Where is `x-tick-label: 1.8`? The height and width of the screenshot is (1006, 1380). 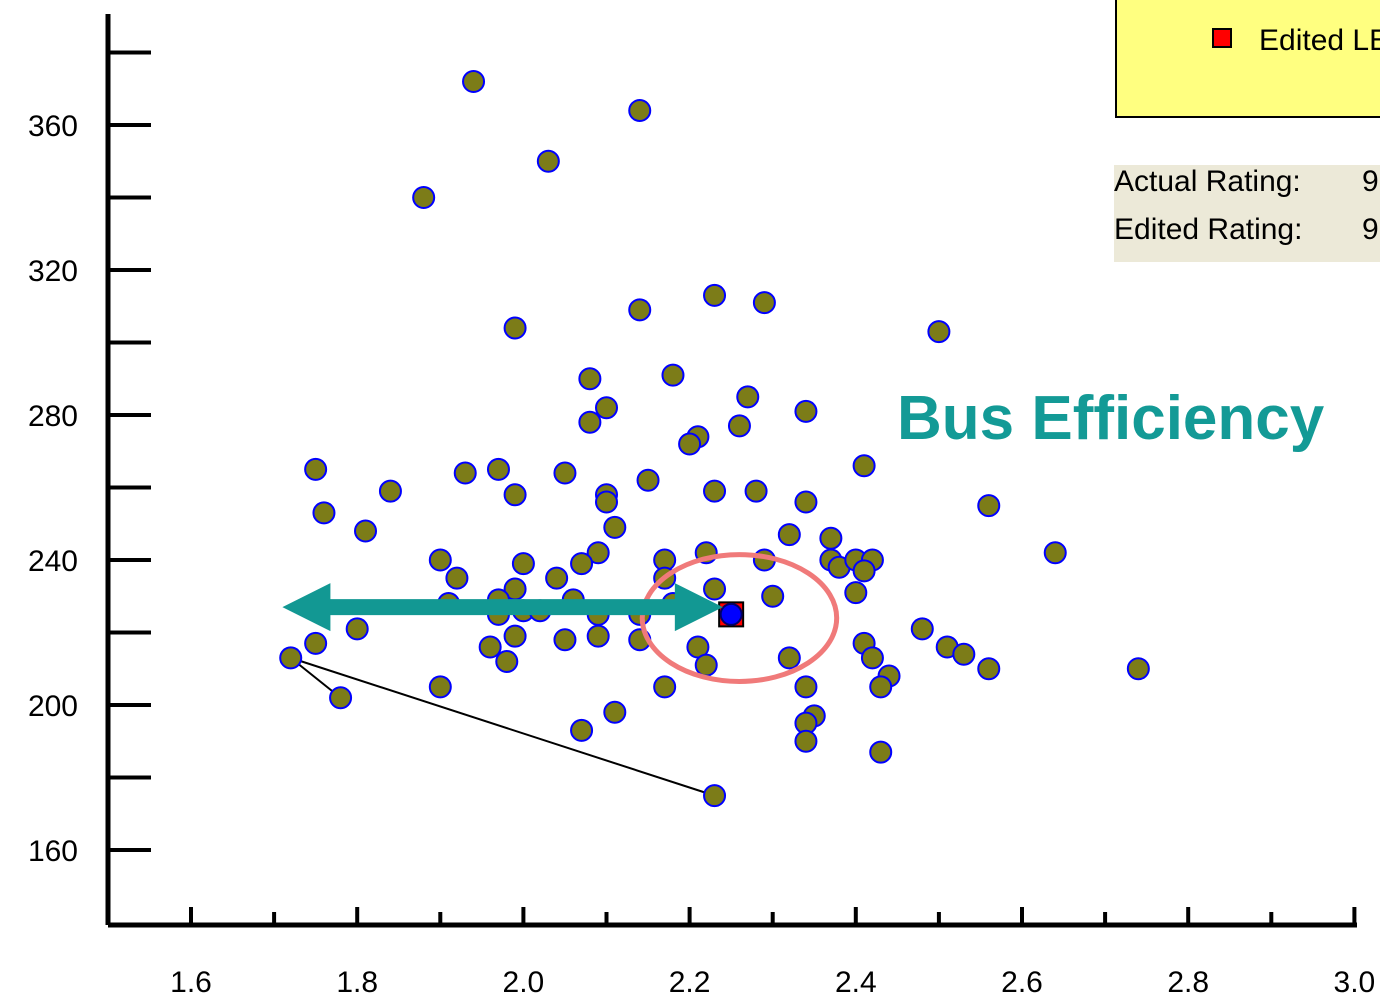
x-tick-label: 1.8 is located at coordinates (357, 982).